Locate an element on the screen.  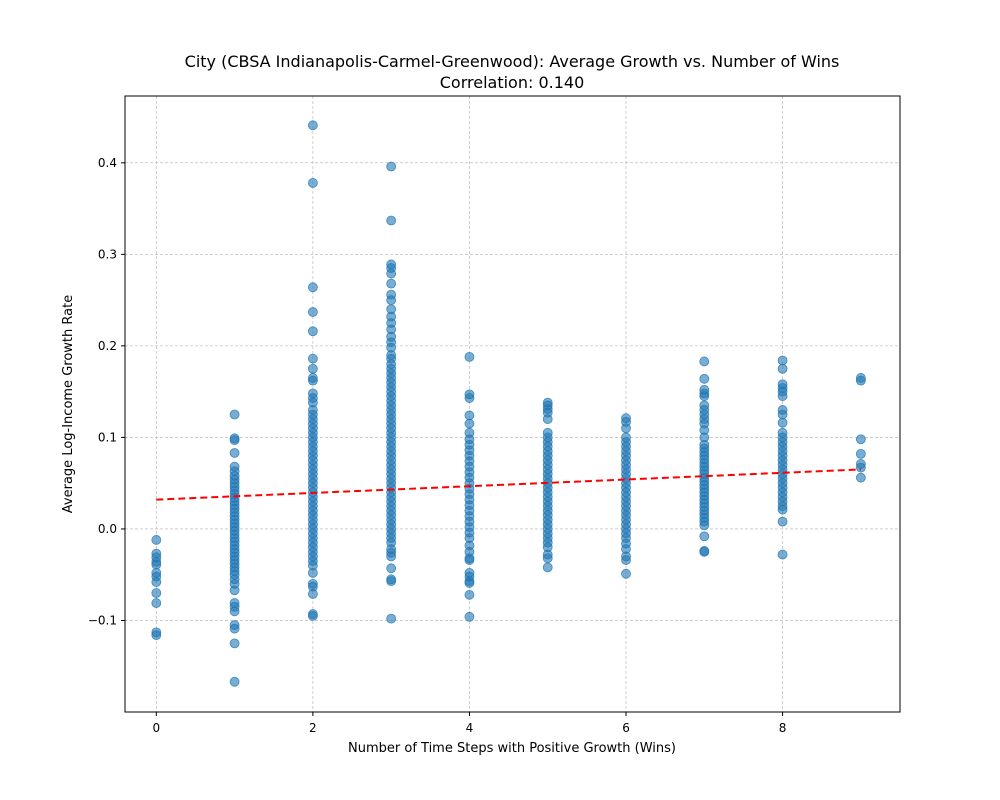
y-tick-label: 0.3 is located at coordinates (107, 254).